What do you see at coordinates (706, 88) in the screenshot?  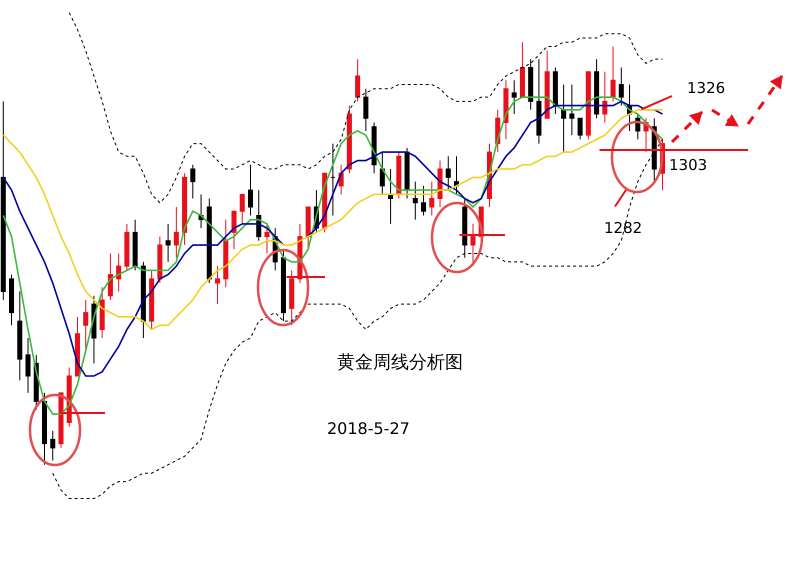 I see `text: 1326` at bounding box center [706, 88].